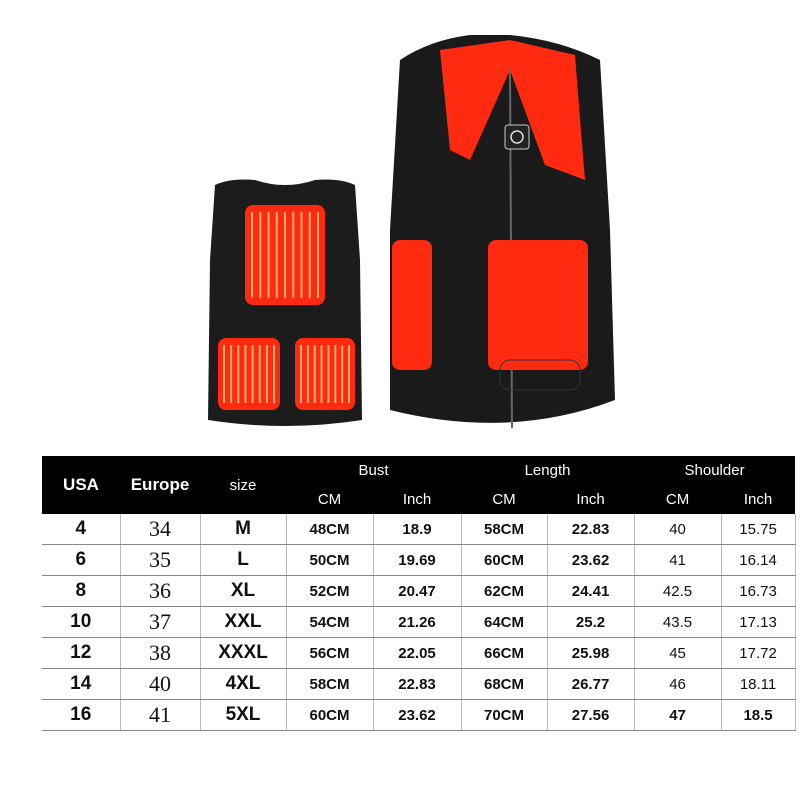 The width and height of the screenshot is (800, 800). Describe the element at coordinates (330, 591) in the screenshot. I see `table-cell: 52CM` at that location.